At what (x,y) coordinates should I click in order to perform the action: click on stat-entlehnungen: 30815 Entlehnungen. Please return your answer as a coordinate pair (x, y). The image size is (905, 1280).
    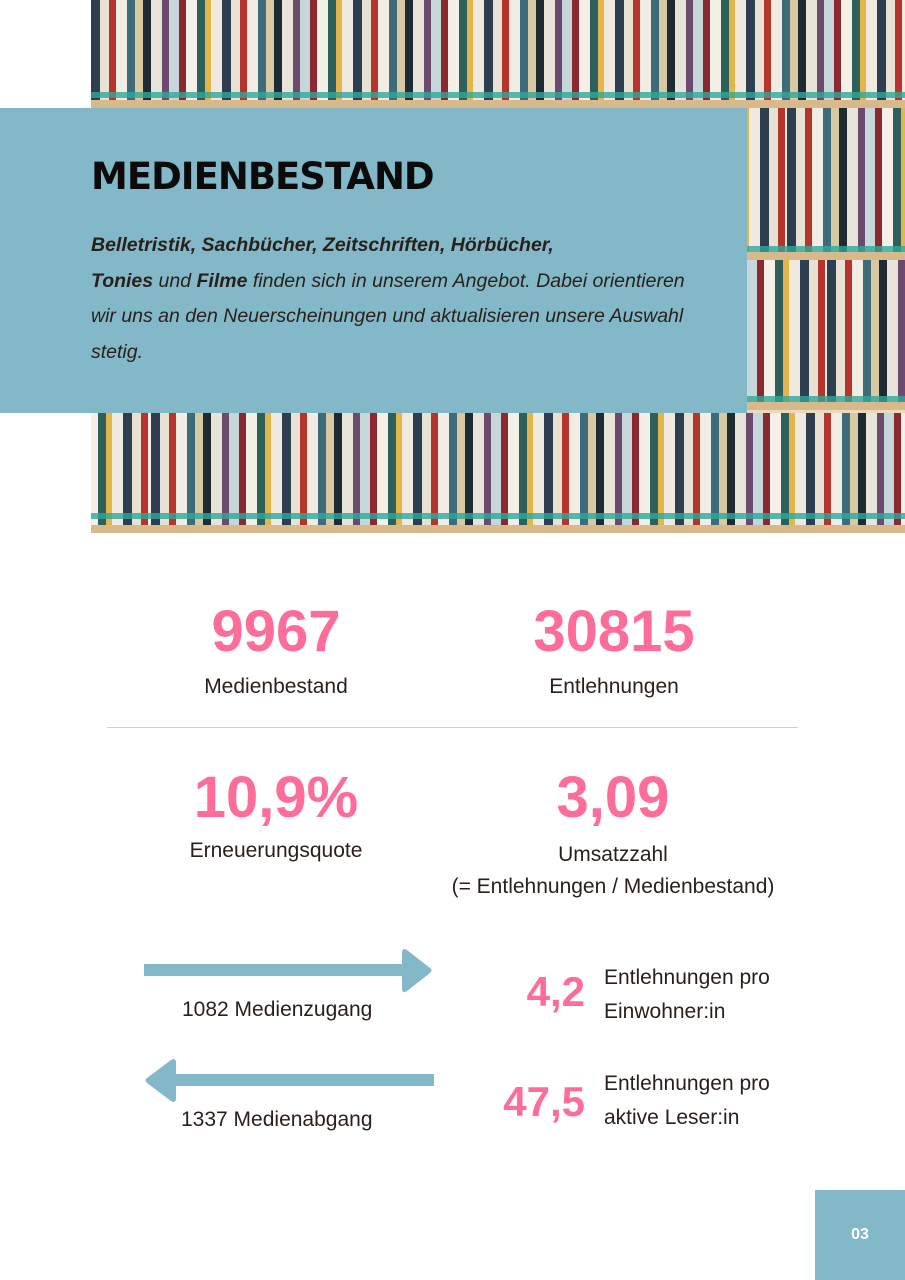
    Looking at the image, I should click on (614, 653).